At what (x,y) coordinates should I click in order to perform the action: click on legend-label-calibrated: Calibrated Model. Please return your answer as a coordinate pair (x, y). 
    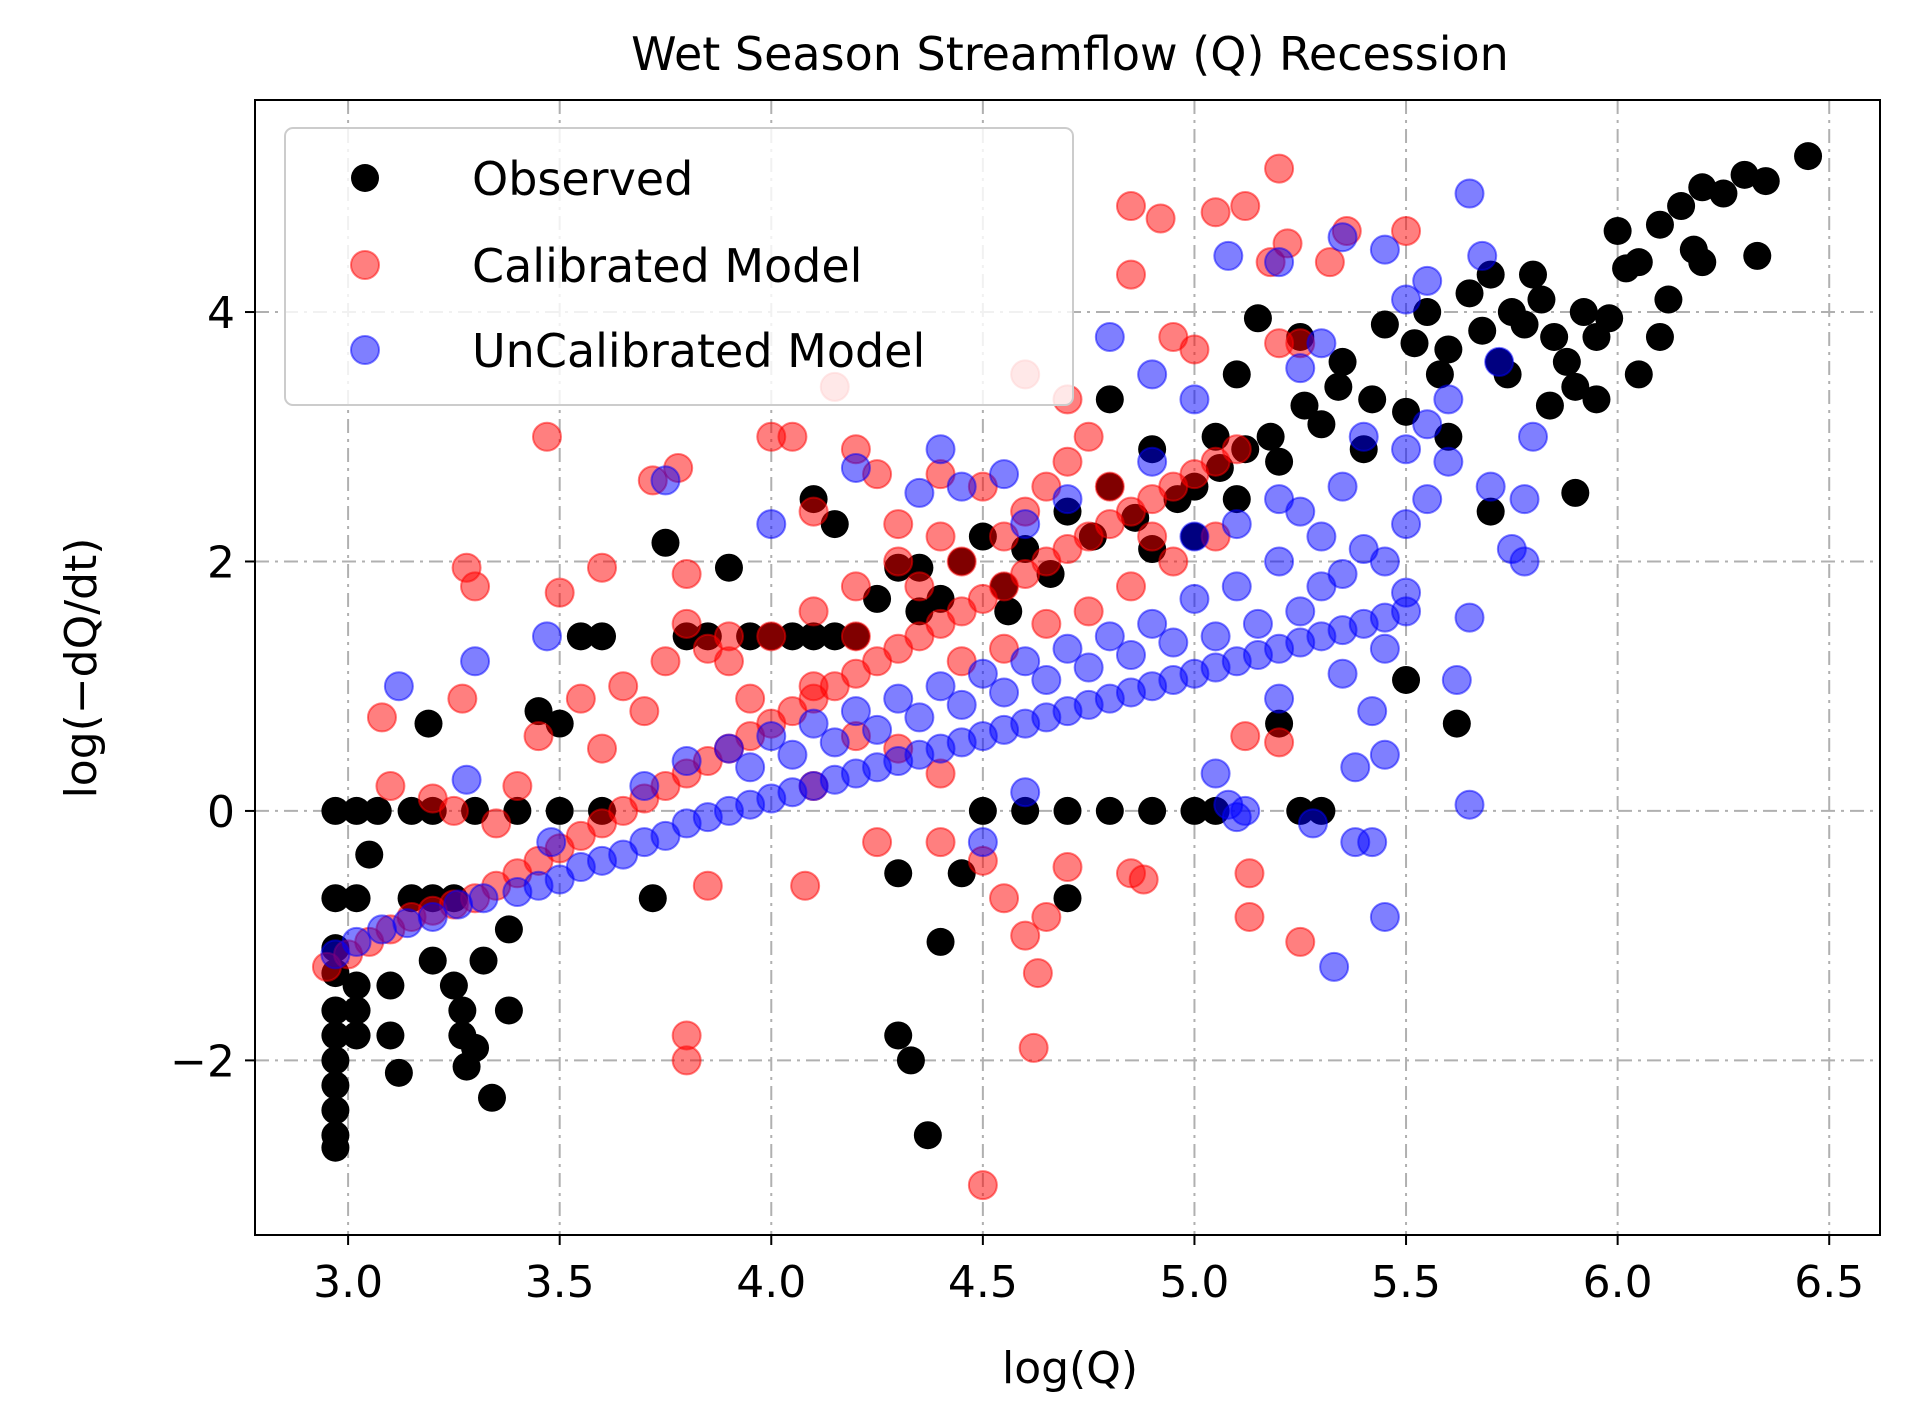
    Looking at the image, I should click on (667, 266).